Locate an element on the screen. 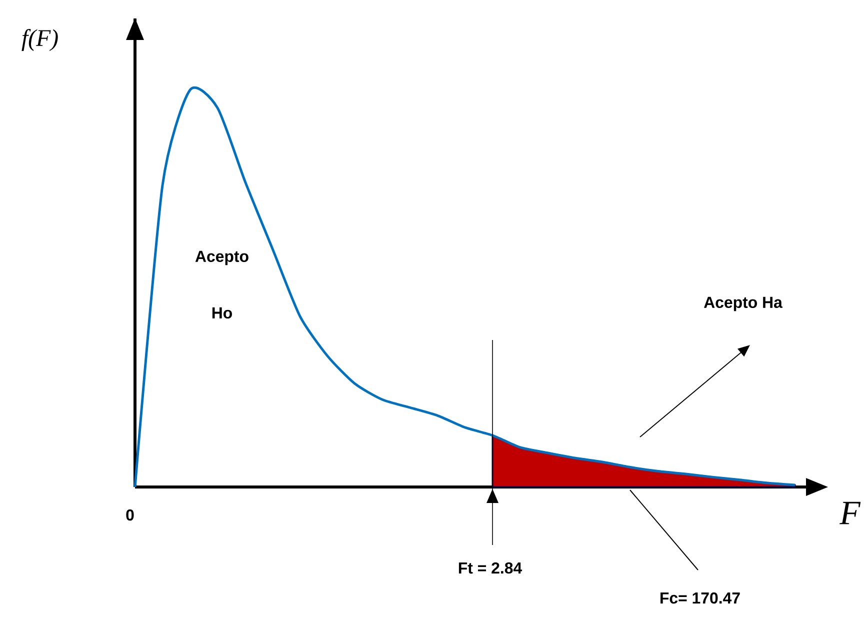 This screenshot has width=865, height=639. annotation: Acepto is located at coordinates (221, 258).